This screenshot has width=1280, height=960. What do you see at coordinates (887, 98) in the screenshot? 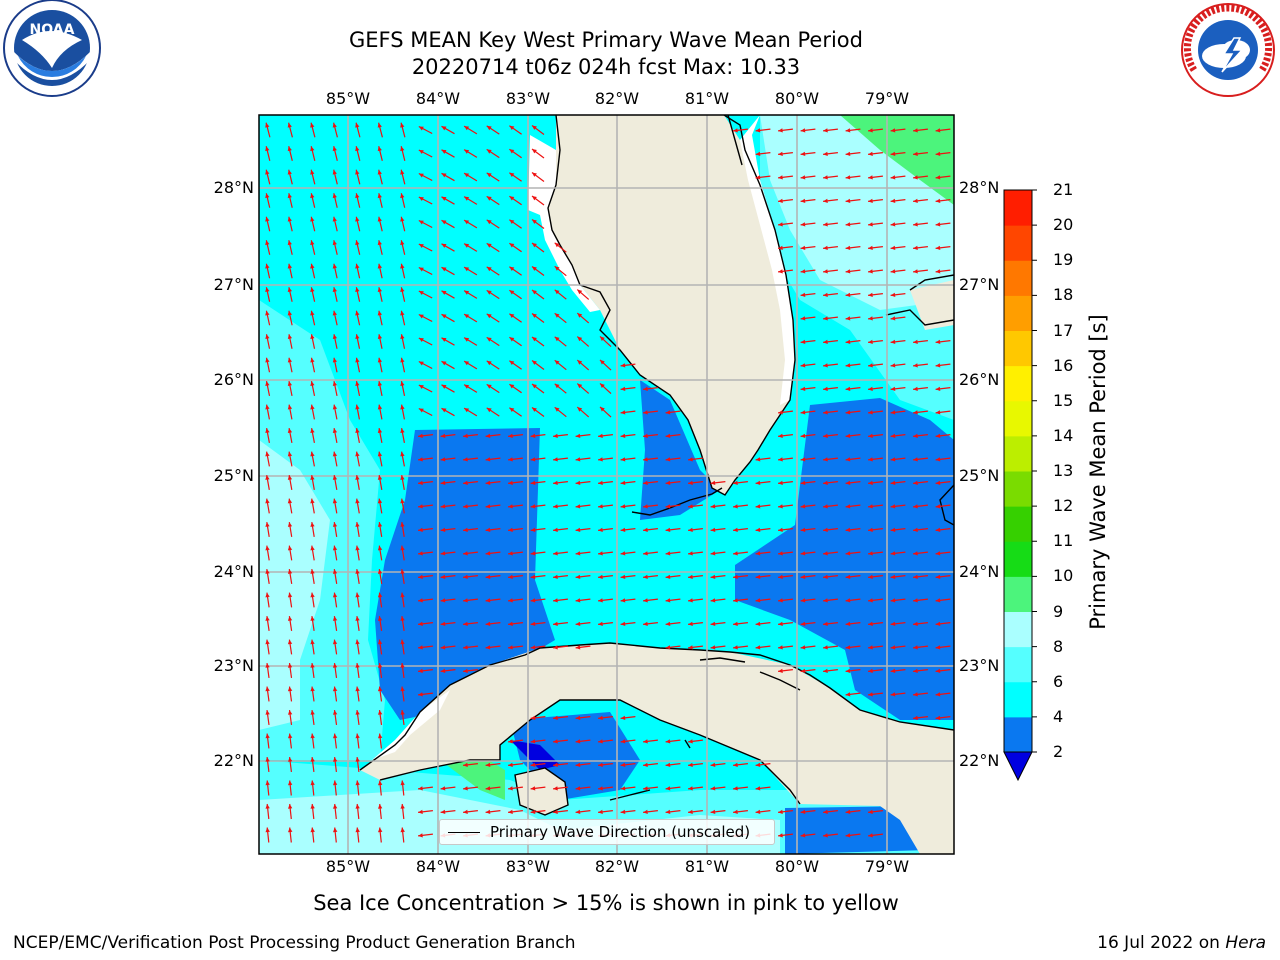
I see `lon-tick-top-79w: 79°W` at bounding box center [887, 98].